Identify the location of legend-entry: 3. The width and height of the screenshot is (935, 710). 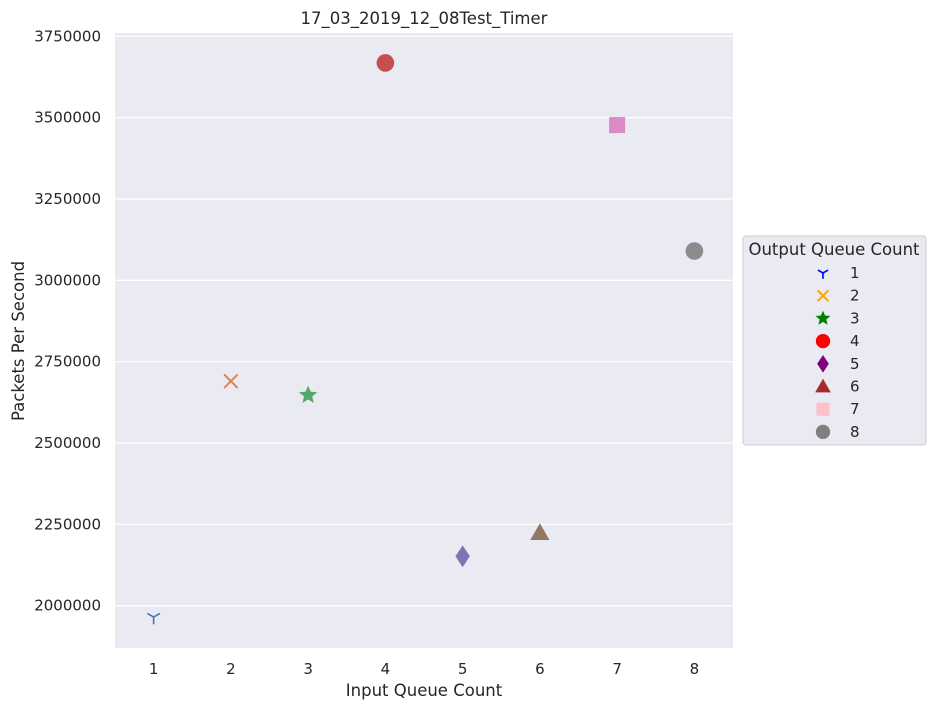
(837, 318).